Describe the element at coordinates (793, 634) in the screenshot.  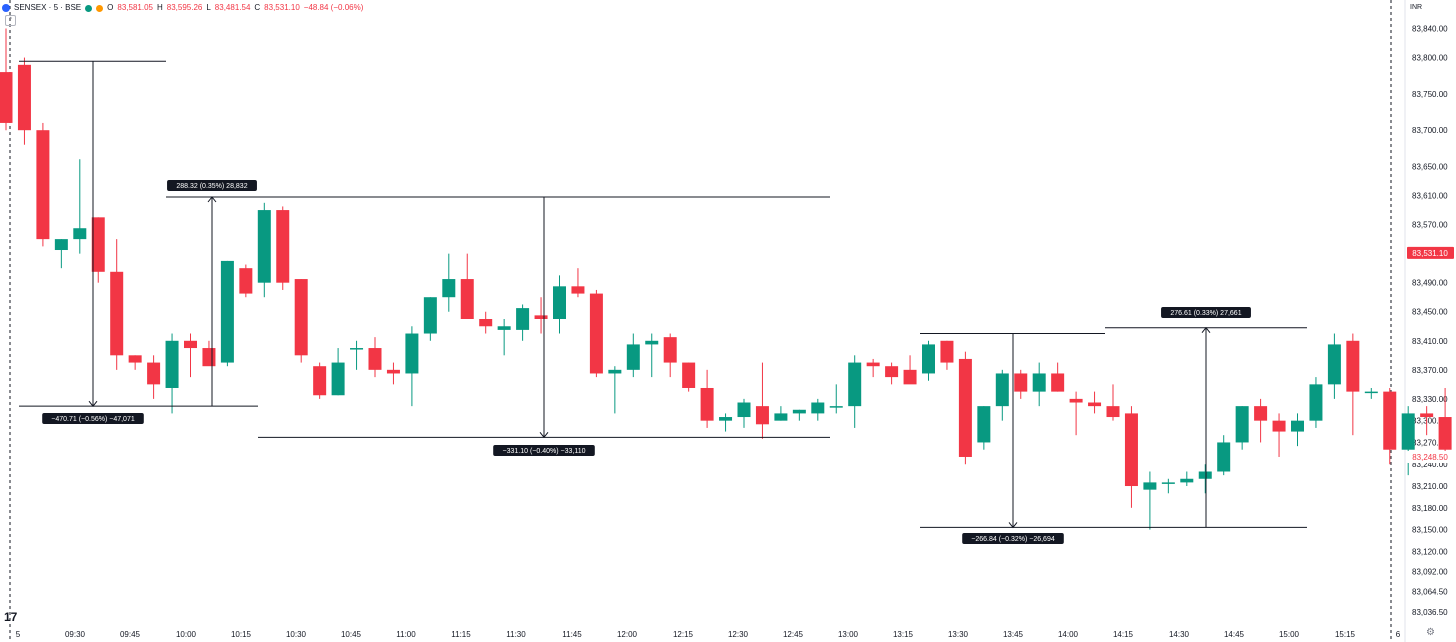
I see `time-axis-label: 12:45` at that location.